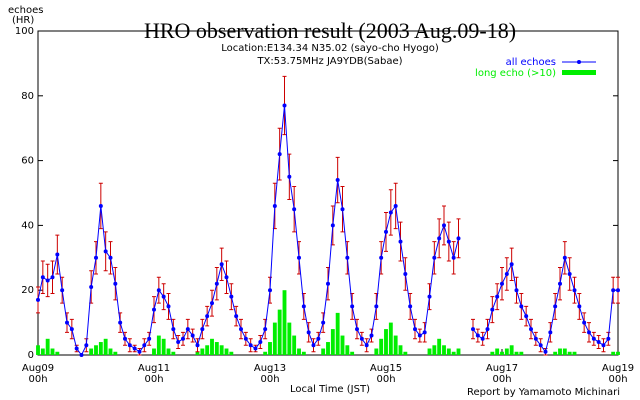 The image size is (640, 400). Describe the element at coordinates (330, 48) in the screenshot. I see `subtitle: Location:E134.34 N35.02 (sayo-cho Hyogo)` at that location.